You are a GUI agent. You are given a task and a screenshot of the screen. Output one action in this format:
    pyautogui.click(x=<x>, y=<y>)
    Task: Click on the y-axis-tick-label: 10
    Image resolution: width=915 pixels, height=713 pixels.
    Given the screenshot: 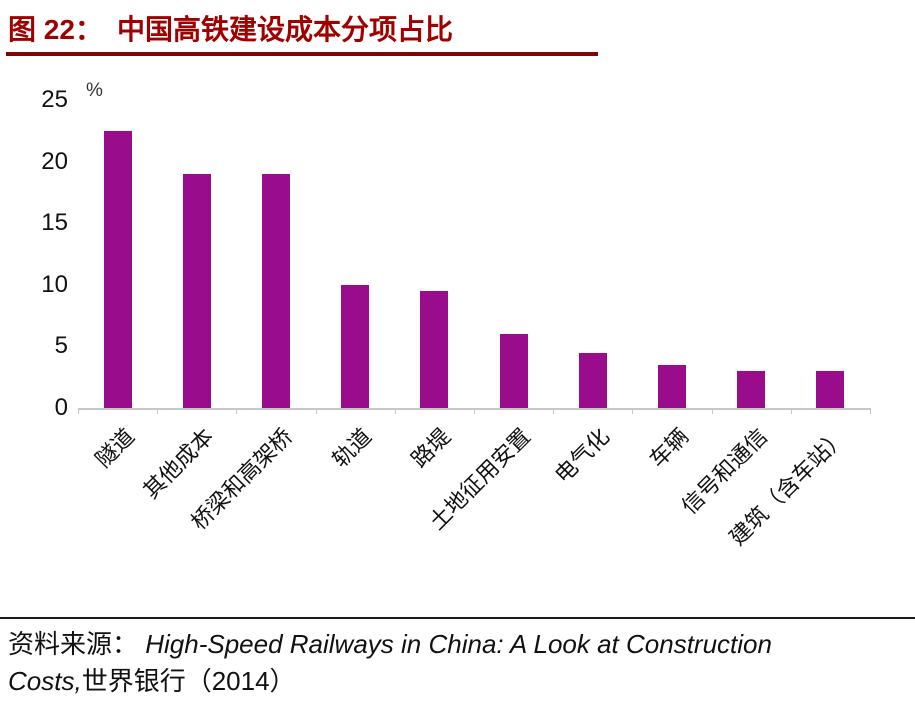 What is the action you would take?
    pyautogui.click(x=54, y=284)
    